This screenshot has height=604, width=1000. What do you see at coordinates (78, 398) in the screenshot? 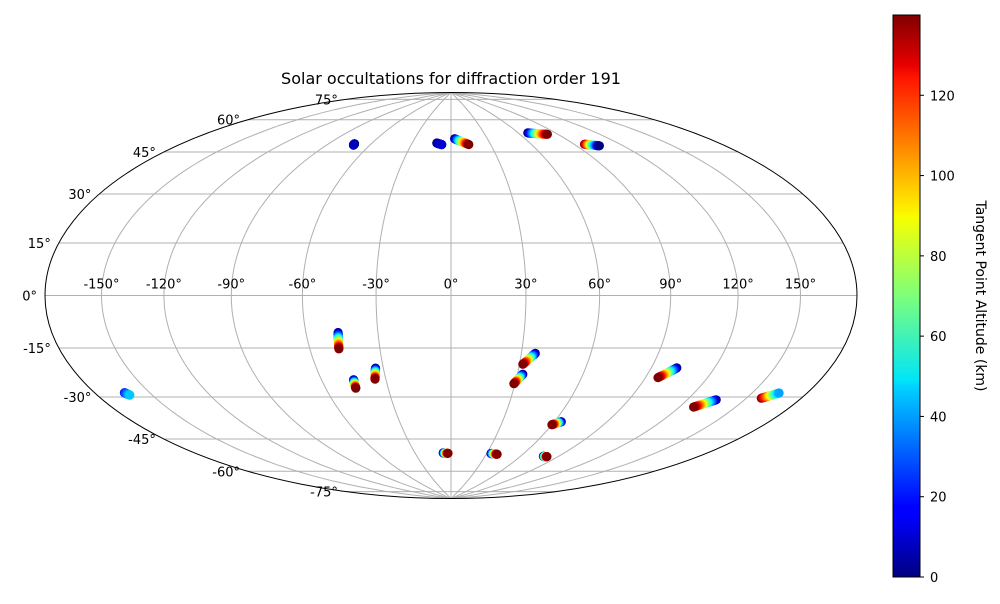
I see `y-tick-label: -30°` at bounding box center [78, 398].